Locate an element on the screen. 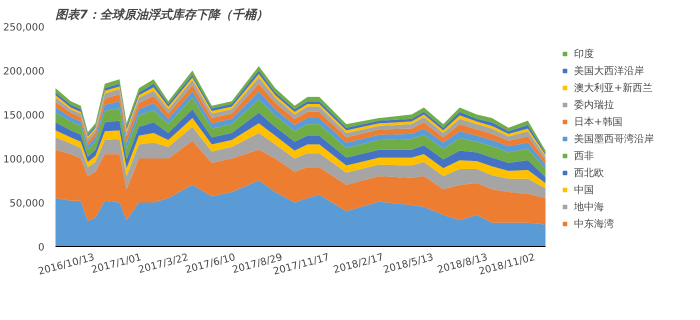  legend-label: 地中海 is located at coordinates (589, 207).